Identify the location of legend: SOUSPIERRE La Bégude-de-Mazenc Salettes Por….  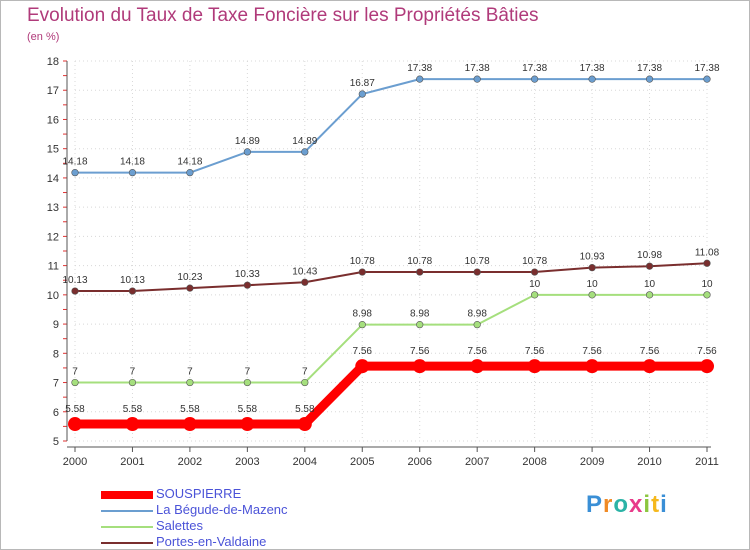
(261, 517).